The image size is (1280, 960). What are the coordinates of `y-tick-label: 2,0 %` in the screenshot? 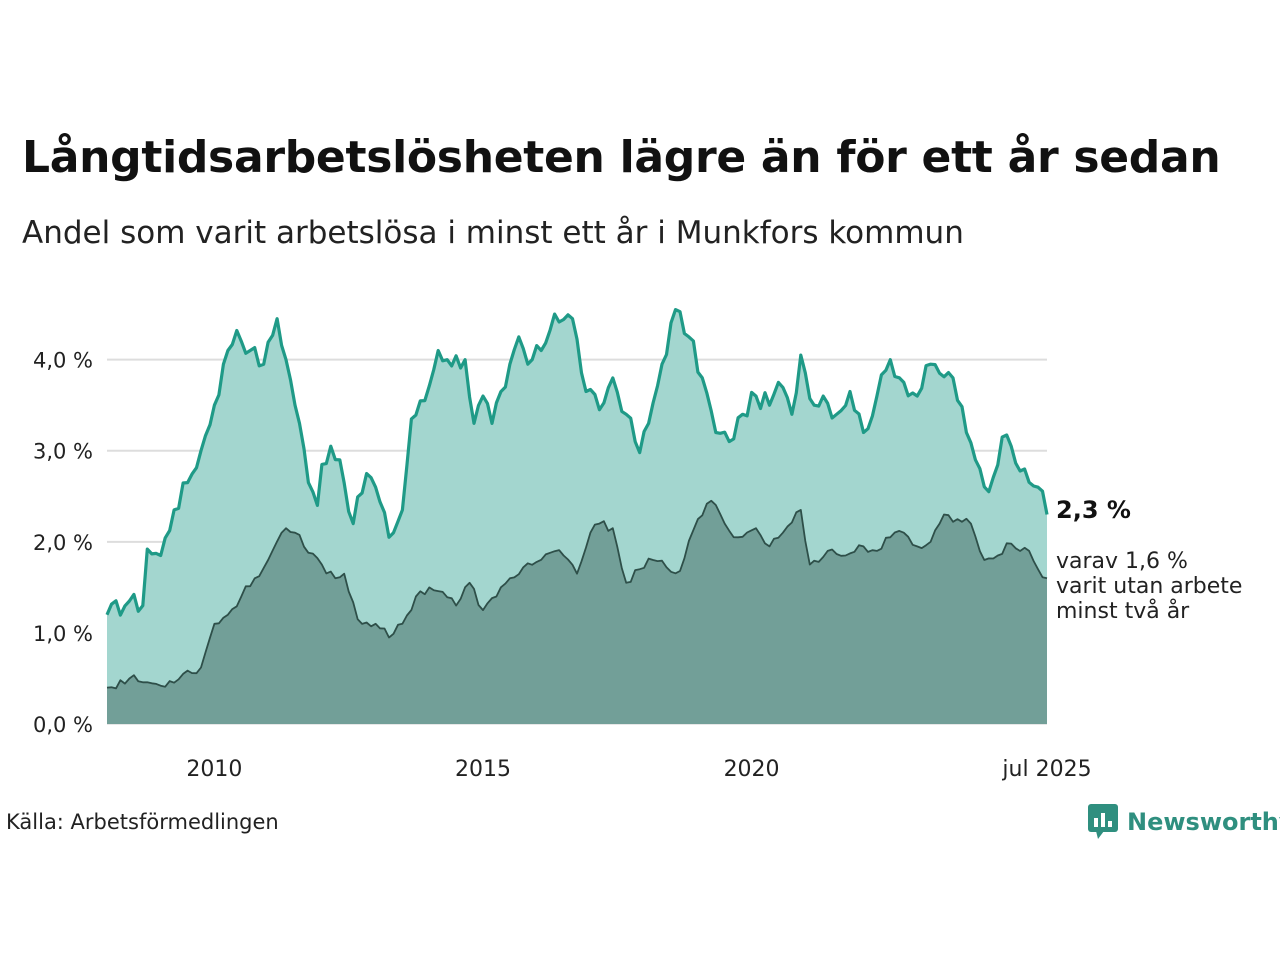 It's located at (63, 543).